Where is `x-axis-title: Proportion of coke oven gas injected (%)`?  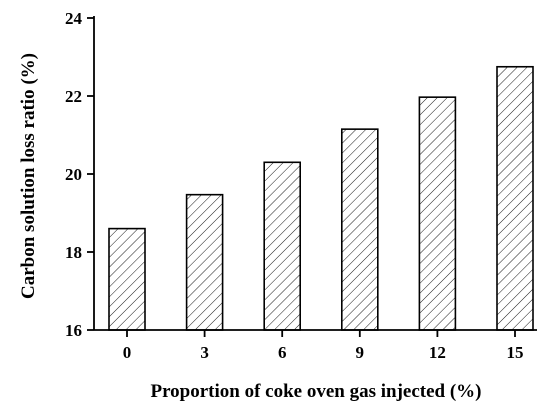
x-axis-title: Proportion of coke oven gas injected (%) is located at coordinates (315, 391).